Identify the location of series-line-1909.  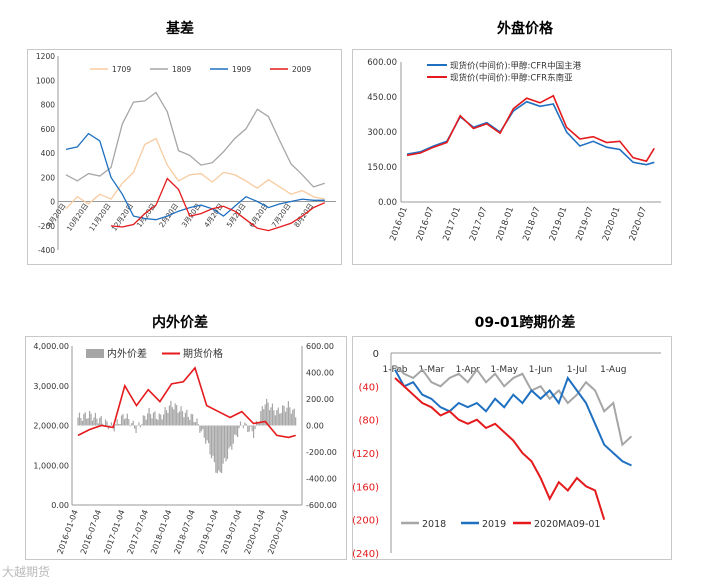
(195, 176).